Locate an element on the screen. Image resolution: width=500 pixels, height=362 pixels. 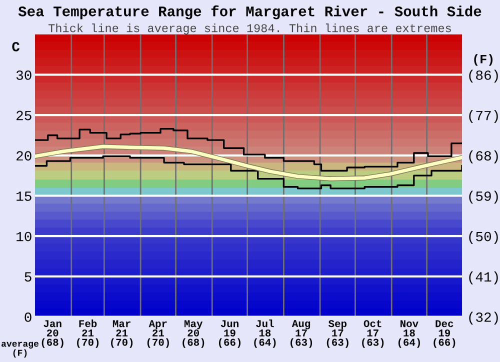
y-tick-label: 0 is located at coordinates (28, 317).